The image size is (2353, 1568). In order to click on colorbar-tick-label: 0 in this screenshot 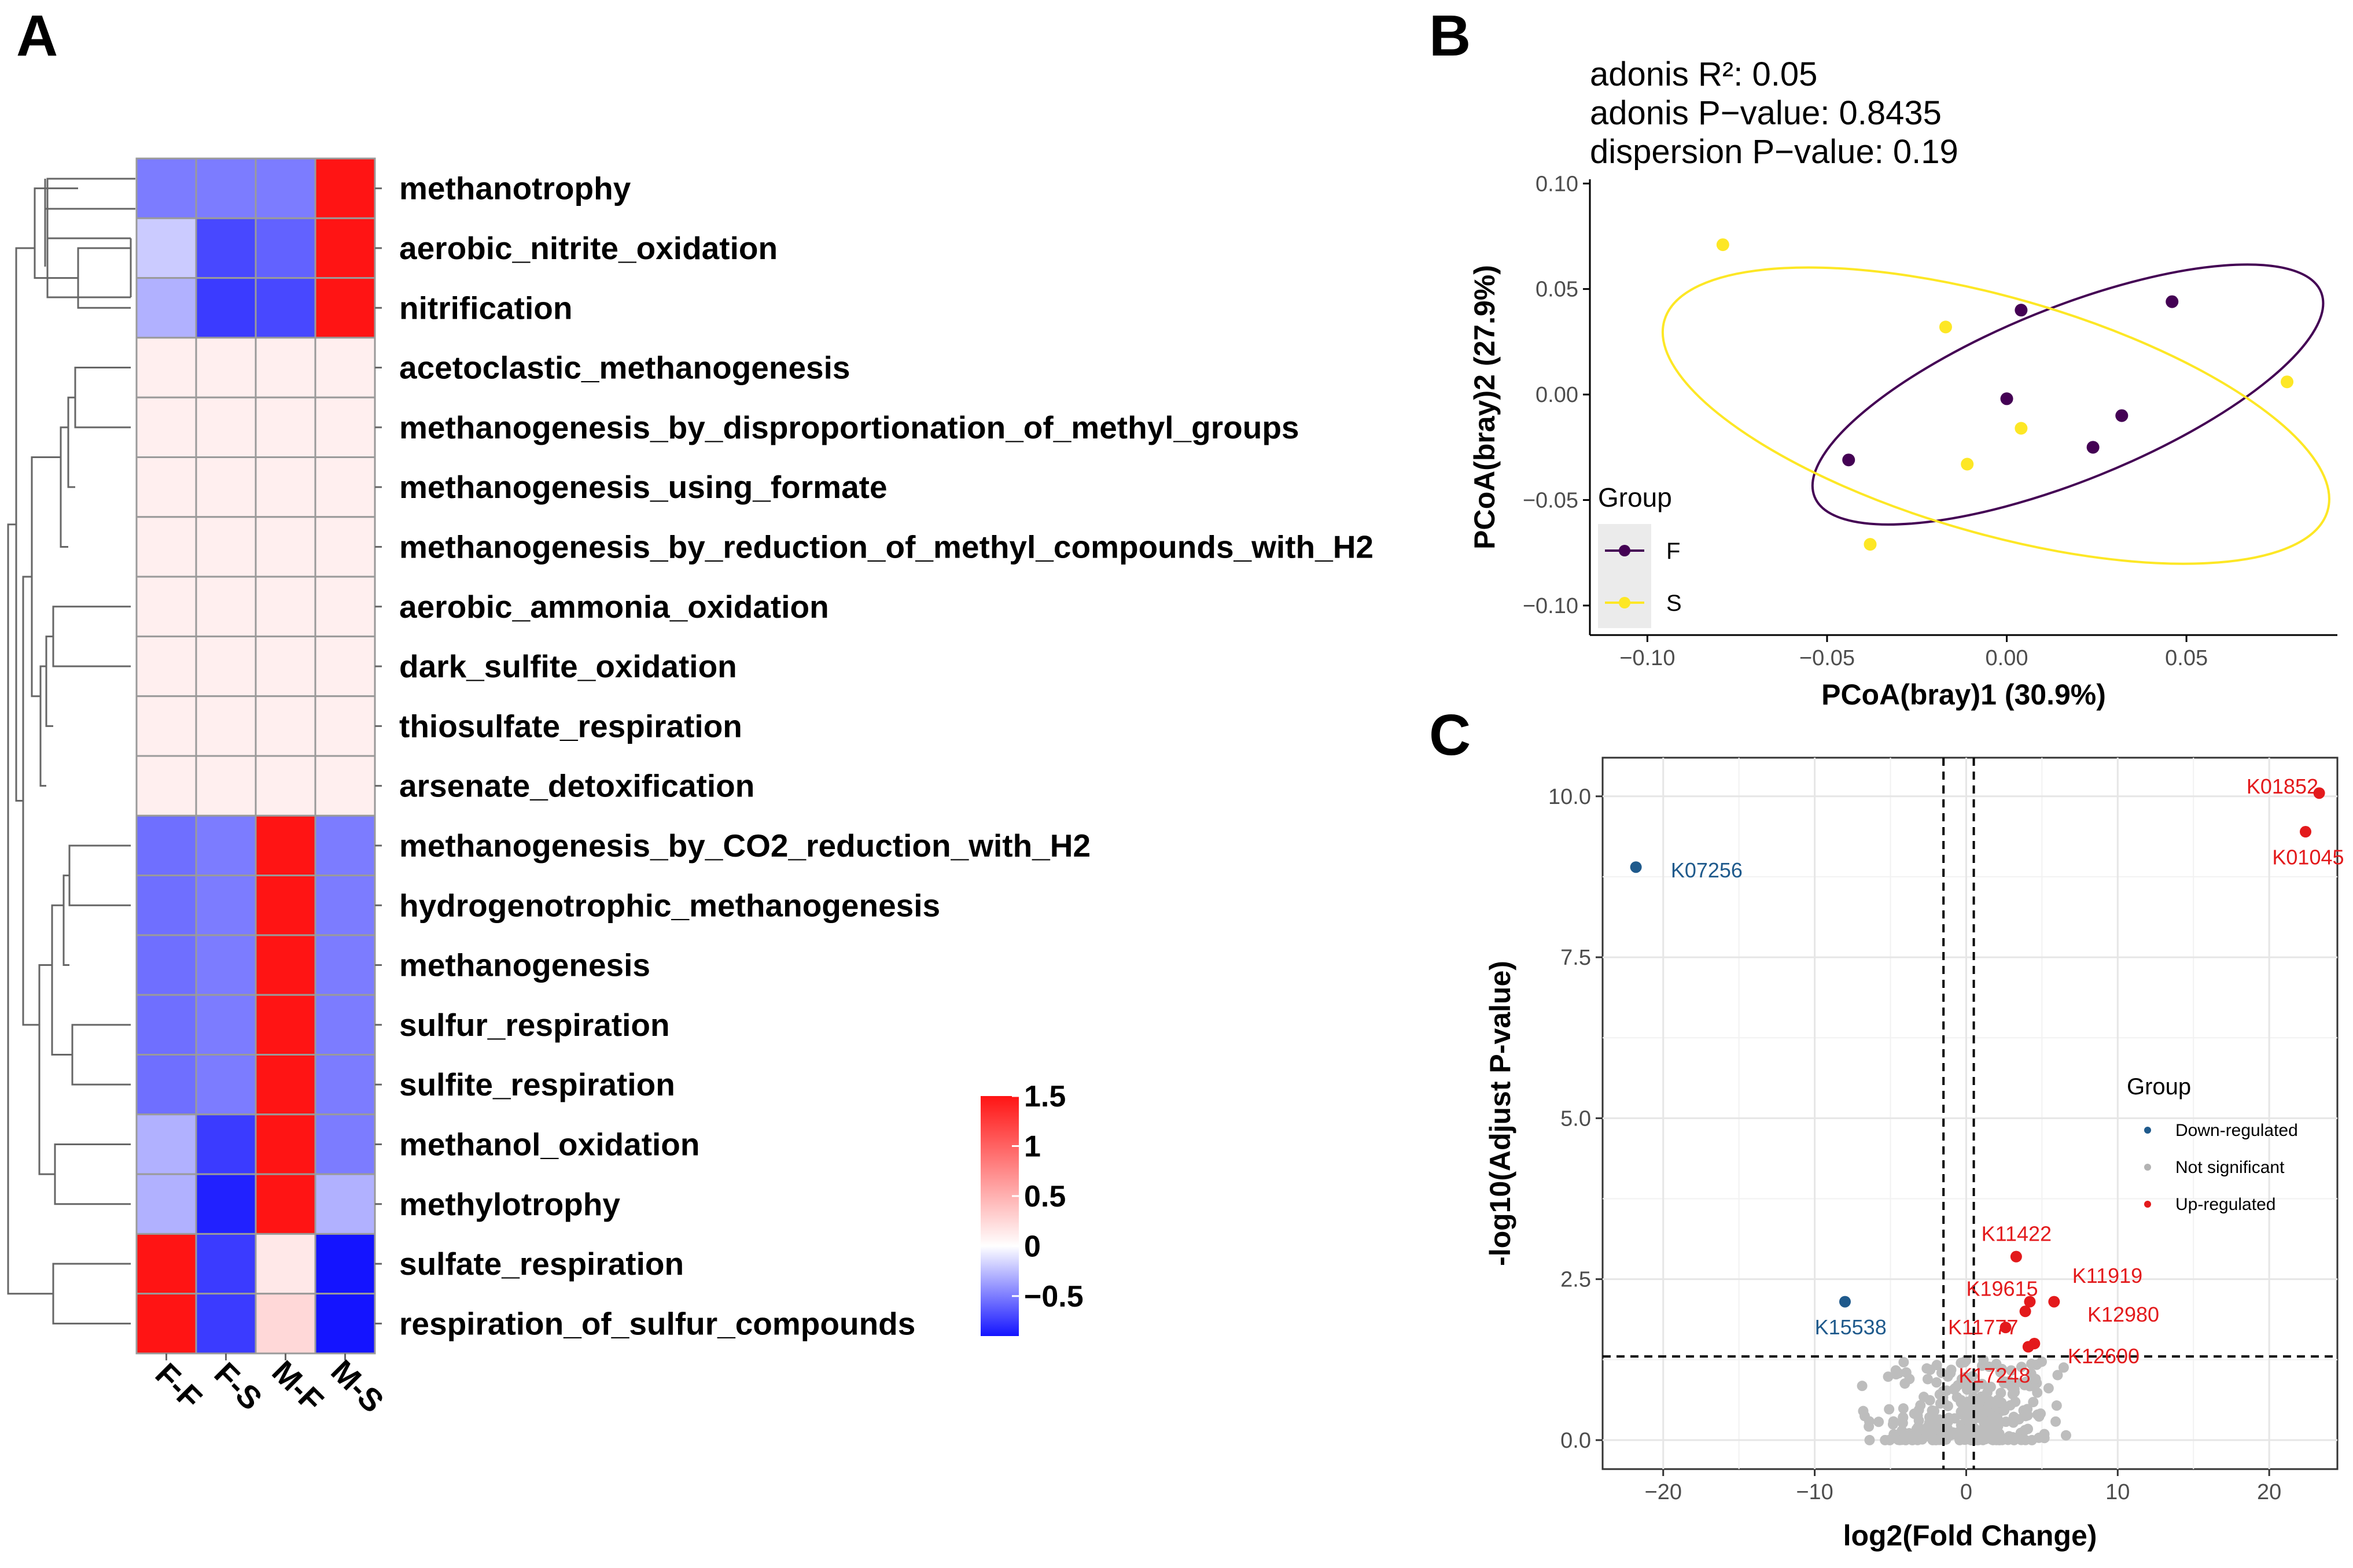, I will do `click(1032, 1246)`.